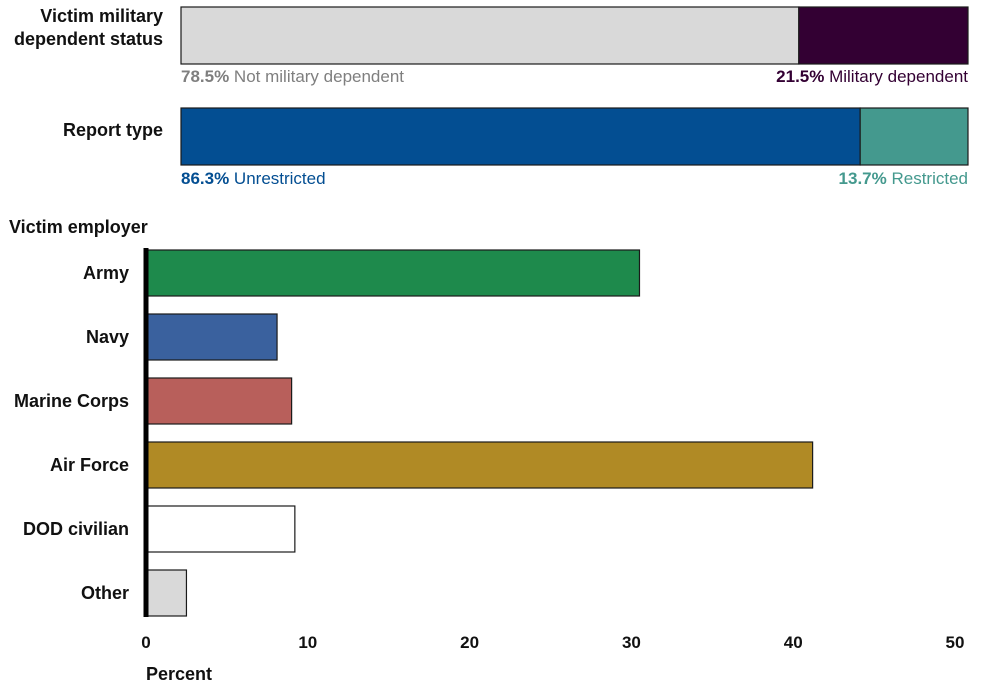  Describe the element at coordinates (220, 529) in the screenshot. I see `bar-dod-civilian` at that location.